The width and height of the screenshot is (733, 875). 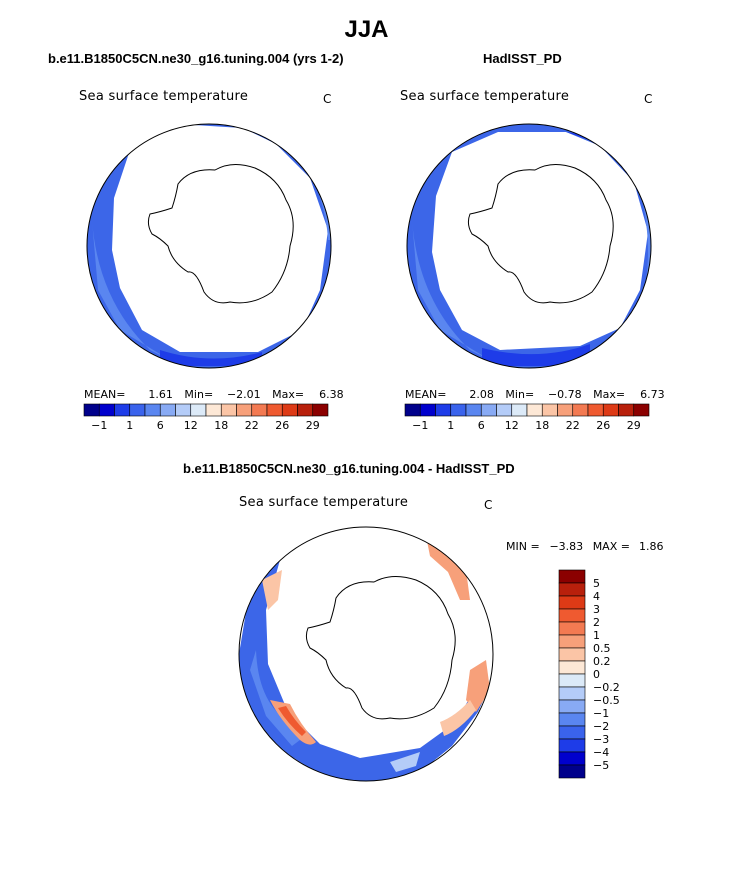 What do you see at coordinates (488, 505) in the screenshot?
I see `diff-panel-units: C` at bounding box center [488, 505].